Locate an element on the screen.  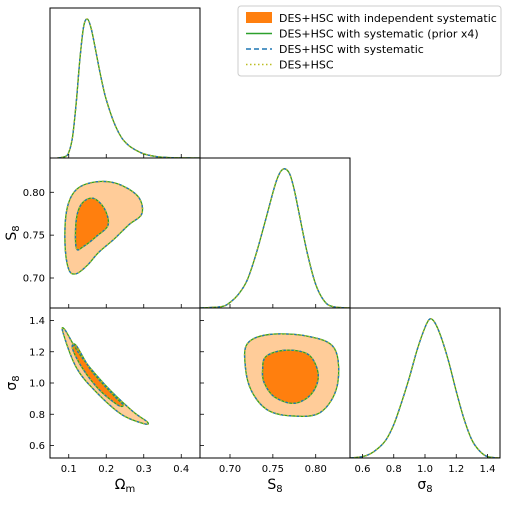
xlabel-om: Ωm is located at coordinates (125, 486).